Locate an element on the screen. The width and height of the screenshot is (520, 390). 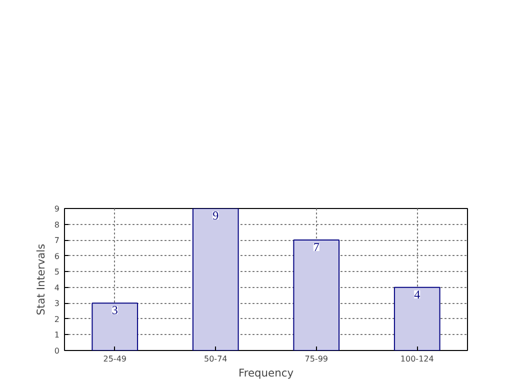
data-label: 3 is located at coordinates (115, 310).